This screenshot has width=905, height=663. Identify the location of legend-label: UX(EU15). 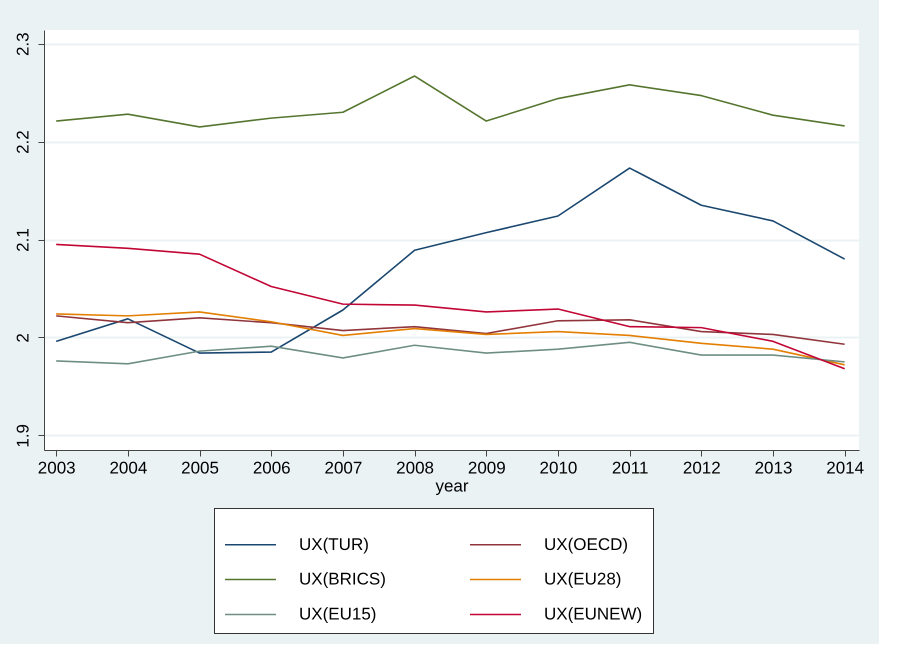
(337, 614).